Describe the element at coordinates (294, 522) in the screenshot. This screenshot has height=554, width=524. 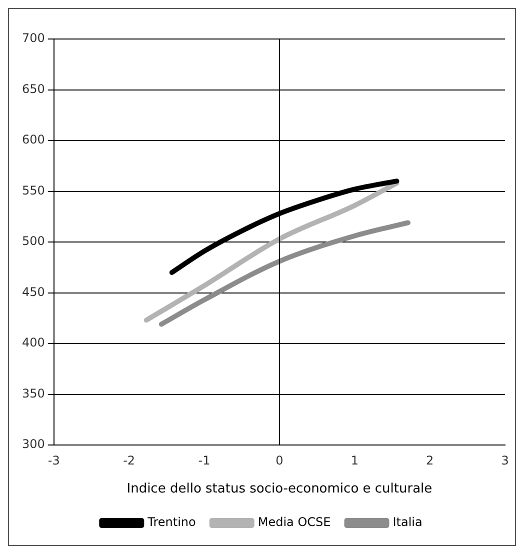
I see `legend-label: Media OCSE` at that location.